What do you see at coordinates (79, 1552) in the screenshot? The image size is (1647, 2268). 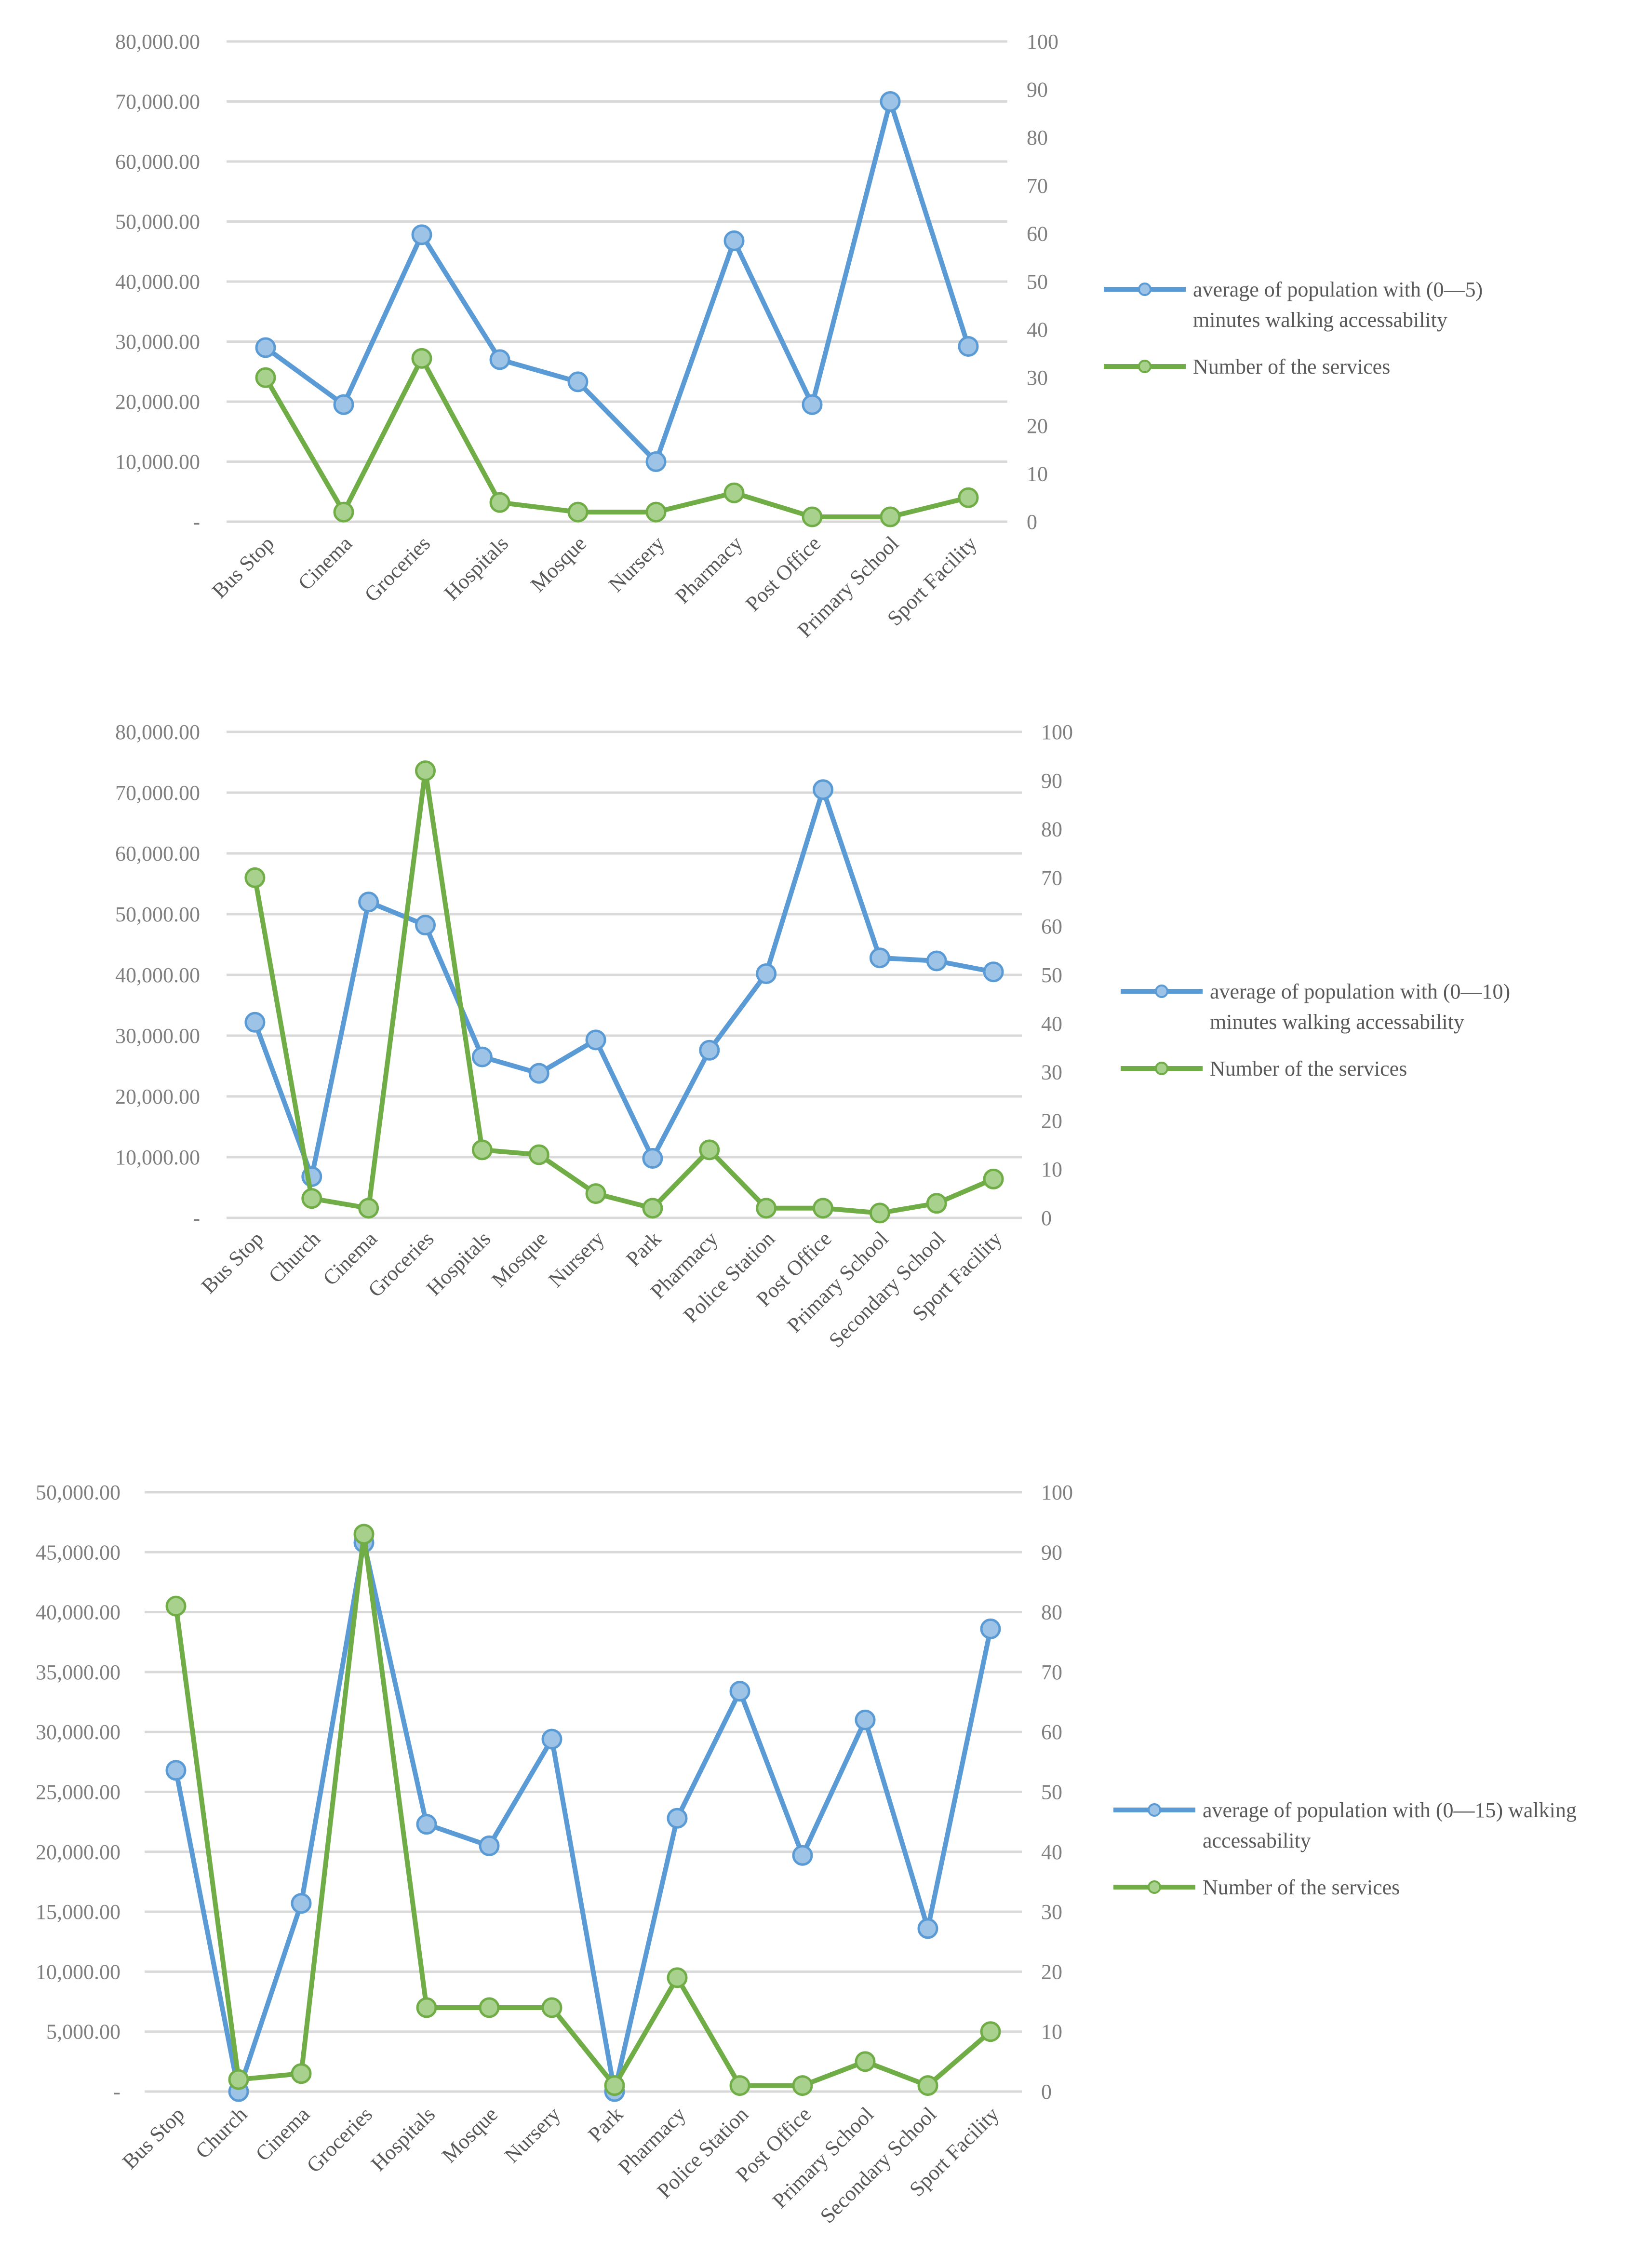 I see `left-axis-tick-label: 45,000.00` at bounding box center [79, 1552].